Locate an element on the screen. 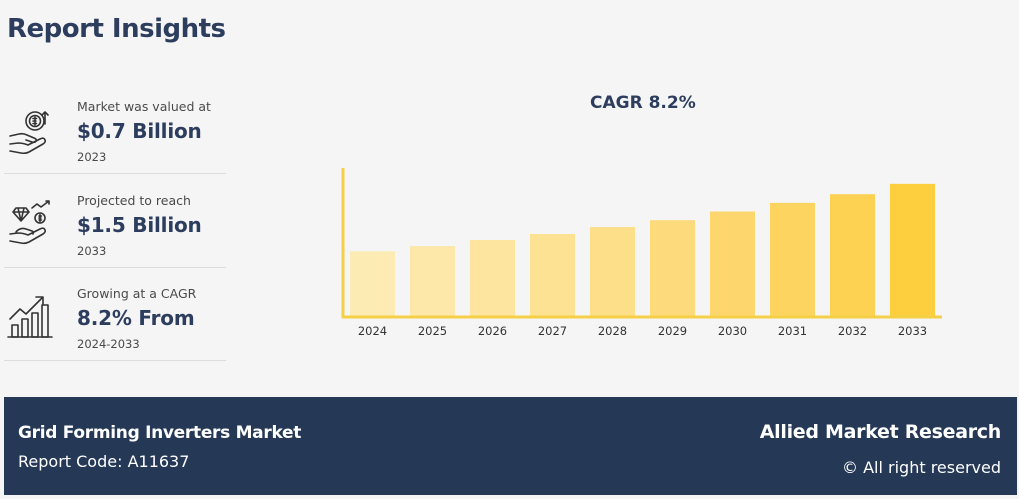 This screenshot has width=1019, height=499. bar-2033 is located at coordinates (912, 250).